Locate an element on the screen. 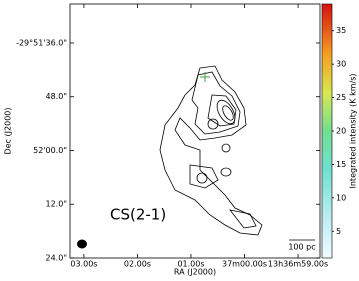  scale-label: 100 pc is located at coordinates (301, 247).